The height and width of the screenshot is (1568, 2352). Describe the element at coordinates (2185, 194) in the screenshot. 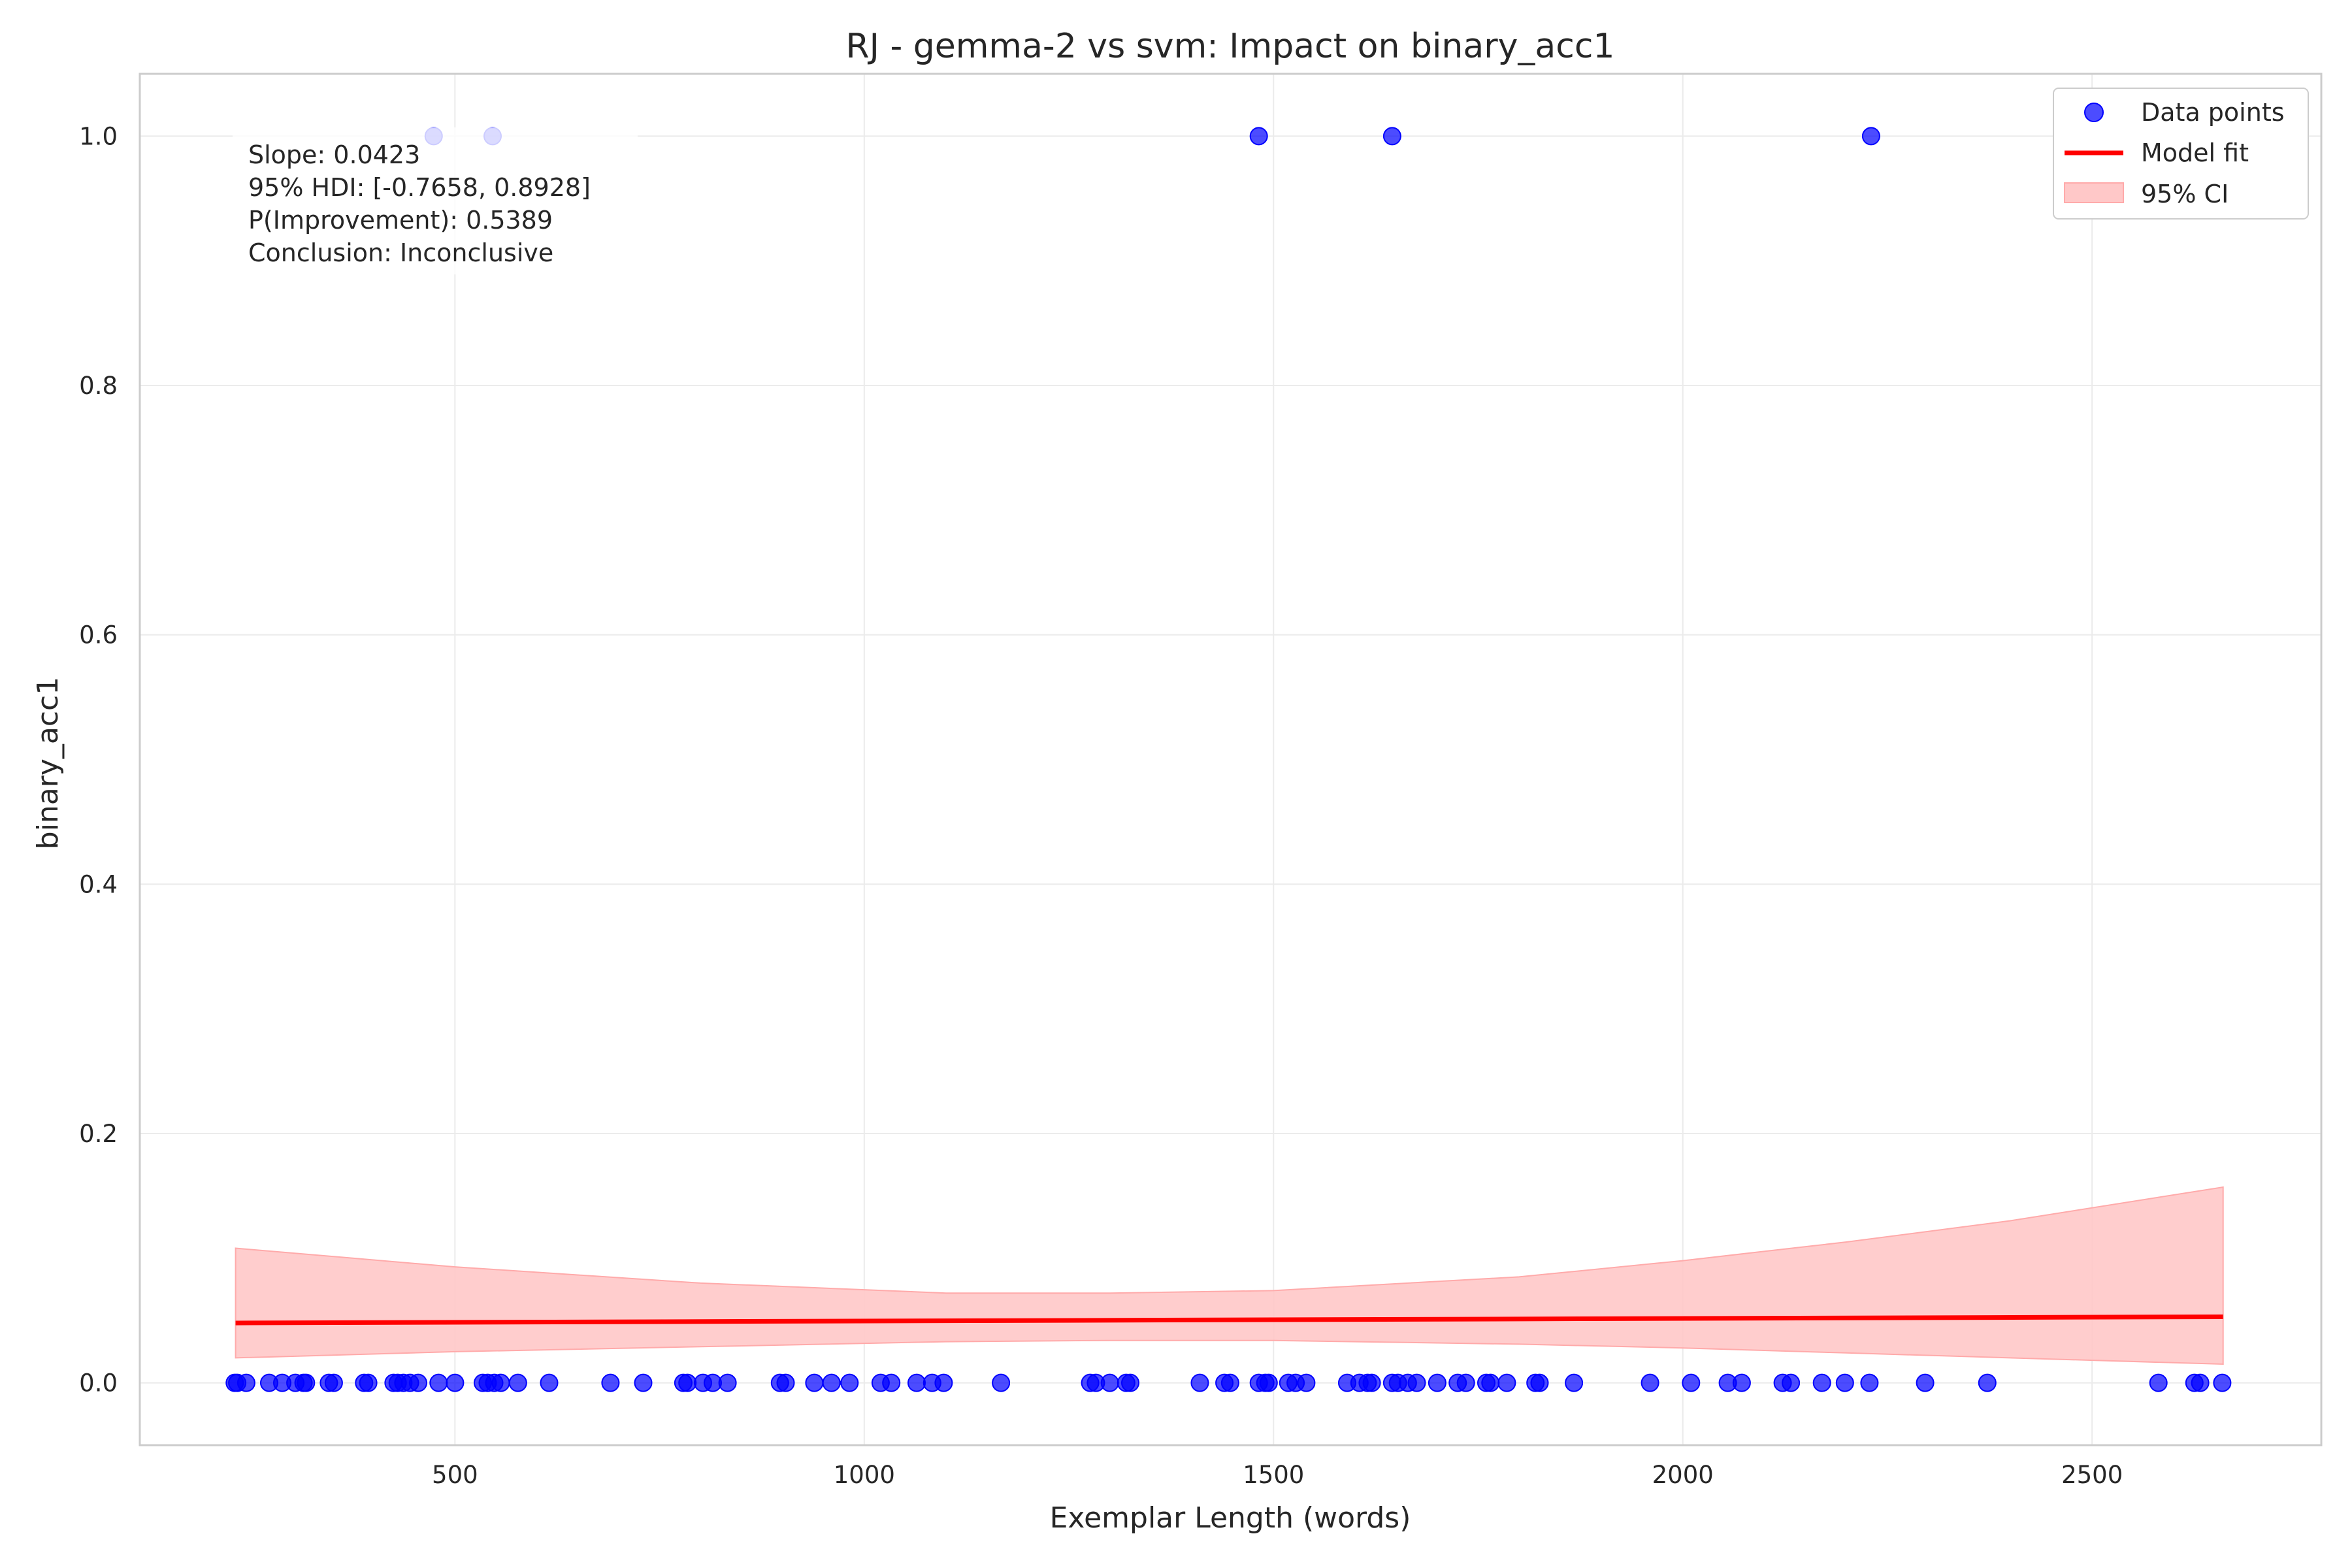

I see `legend-label-ci: 95% CI` at that location.